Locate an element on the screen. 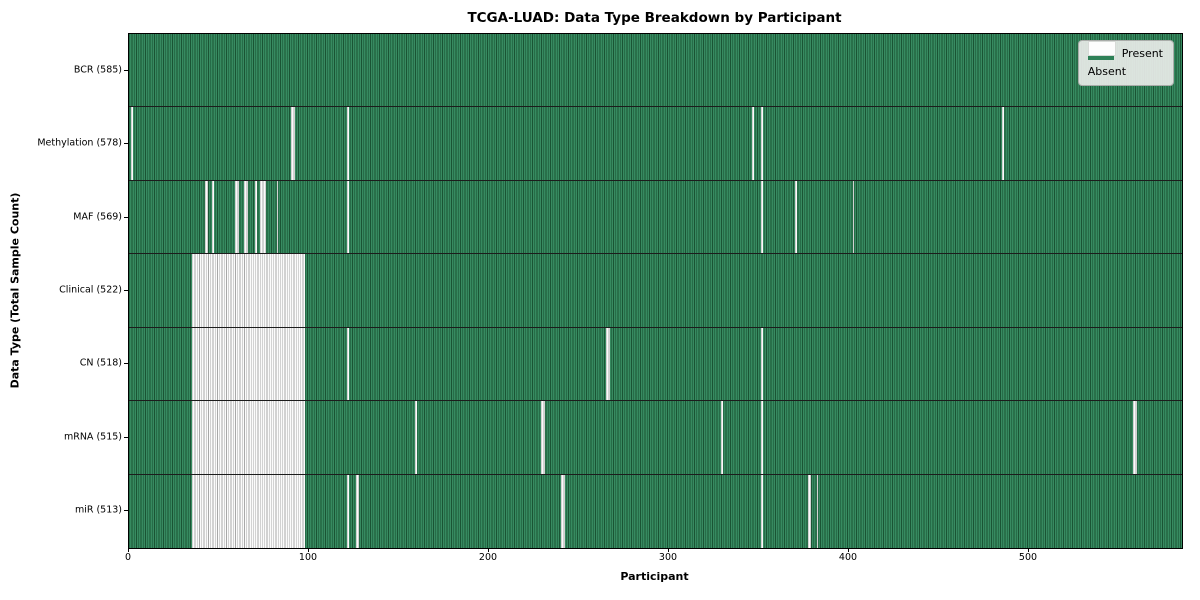 This screenshot has width=1200, height=600. y-tick-label-maf: MAF (569) is located at coordinates (97, 217).